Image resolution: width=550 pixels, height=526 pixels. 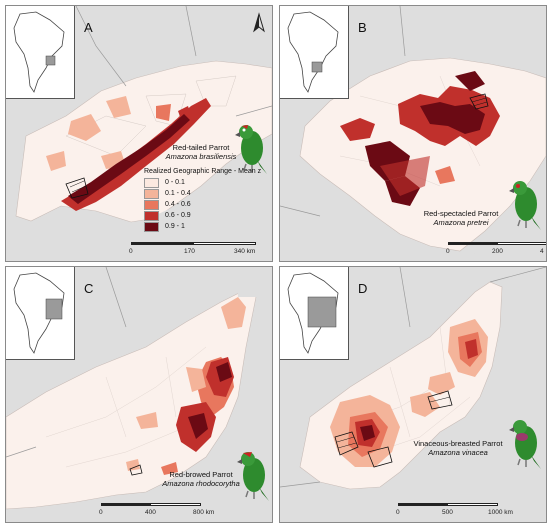 I want to click on scientific-name-d: Amazona vinacea, so click(x=458, y=452).